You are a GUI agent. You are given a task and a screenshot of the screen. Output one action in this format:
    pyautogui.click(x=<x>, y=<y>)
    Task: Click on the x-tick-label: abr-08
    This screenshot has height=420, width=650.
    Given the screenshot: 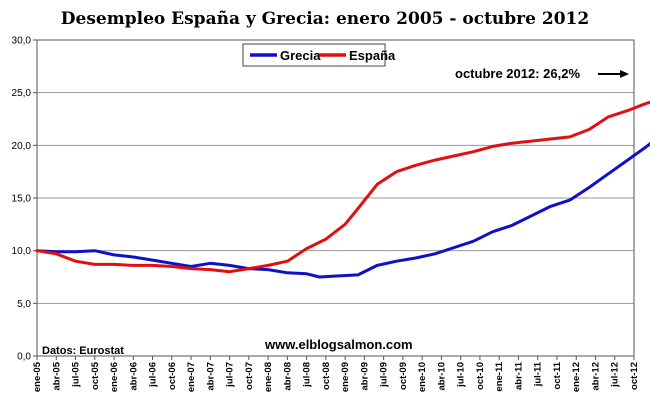 What is the action you would take?
    pyautogui.click(x=287, y=376)
    